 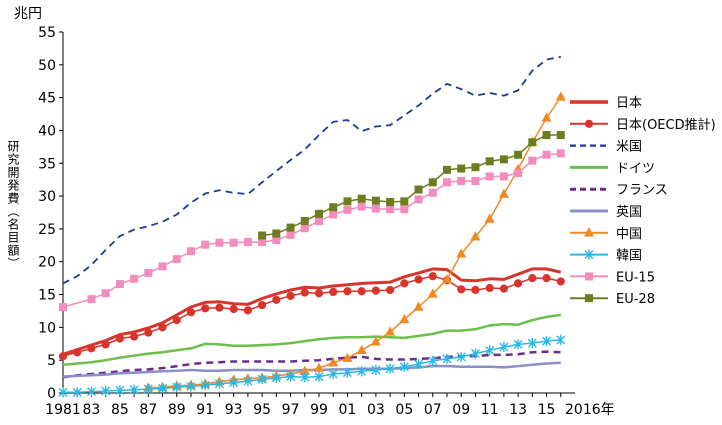 What do you see at coordinates (234, 410) in the screenshot?
I see `x-tick-label: 93` at bounding box center [234, 410].